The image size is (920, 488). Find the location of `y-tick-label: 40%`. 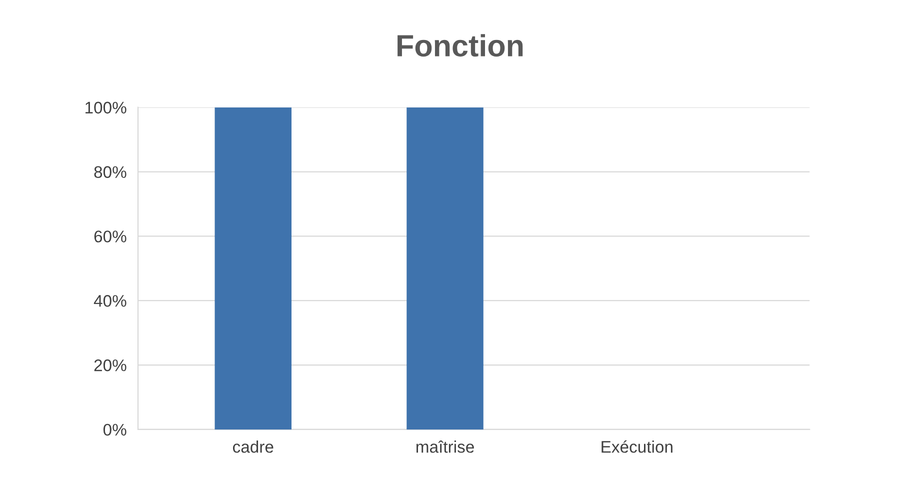

y-tick-label: 40% is located at coordinates (110, 301).